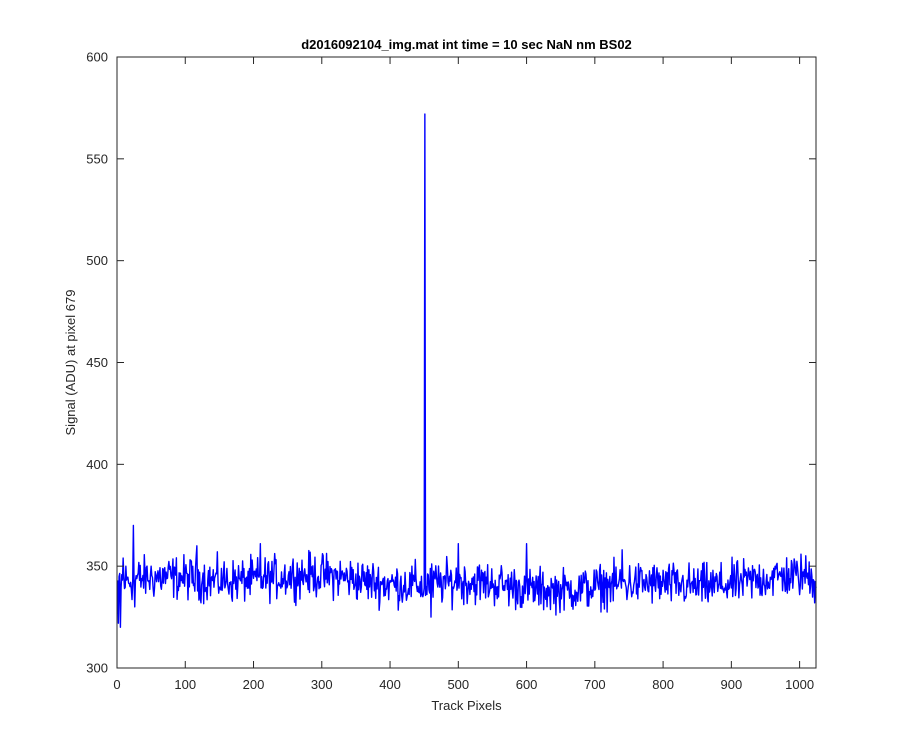 This screenshot has width=900, height=755. I want to click on y-tick-label: 300, so click(97, 668).